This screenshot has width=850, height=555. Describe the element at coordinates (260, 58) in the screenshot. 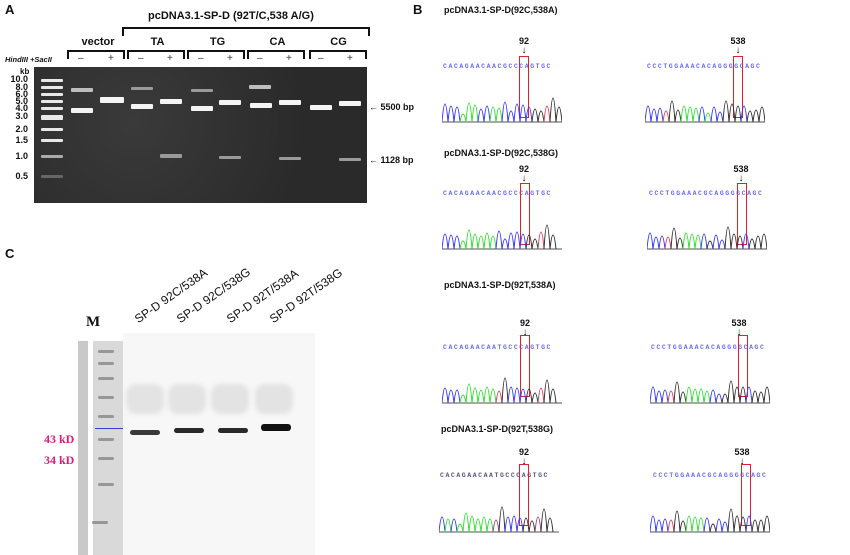

I see `minus-ca: –` at that location.